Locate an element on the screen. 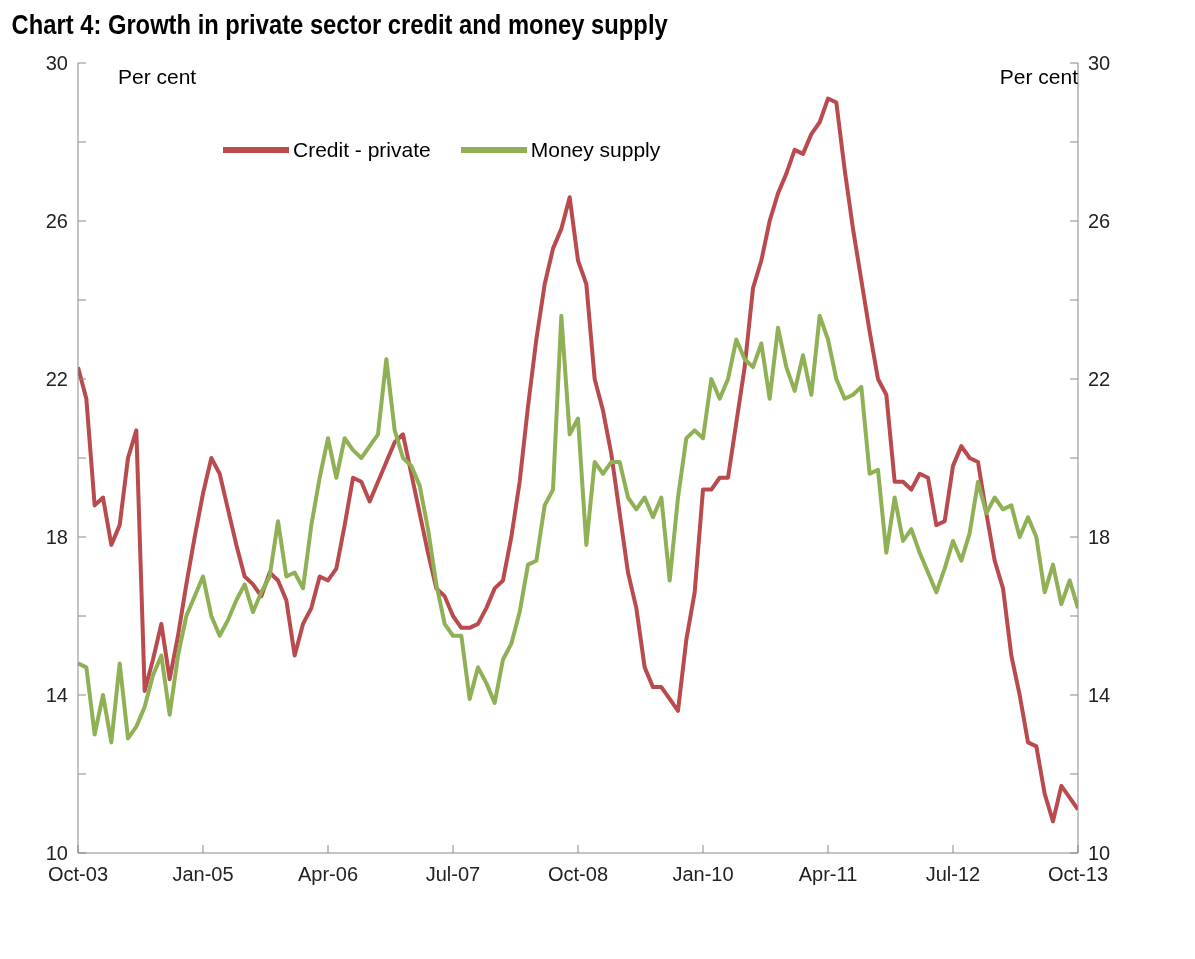 The width and height of the screenshot is (1195, 959). chart-title: Chart 4: Growth in private sector credit and money supply is located at coordinates (339, 25).